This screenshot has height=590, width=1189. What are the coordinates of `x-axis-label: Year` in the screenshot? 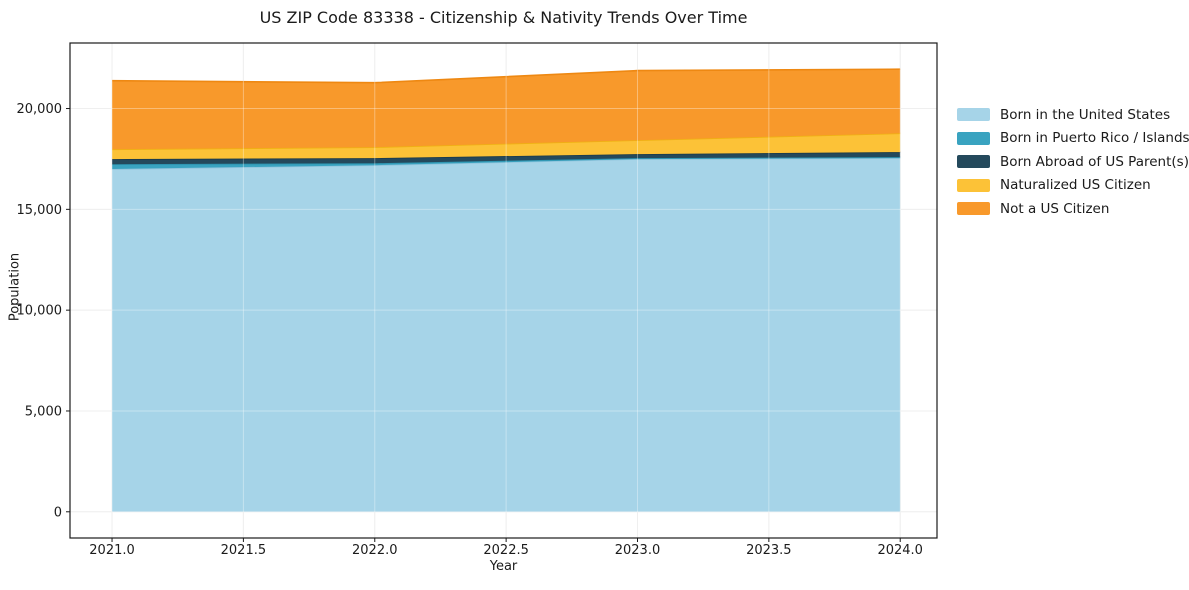 It's located at (503, 566).